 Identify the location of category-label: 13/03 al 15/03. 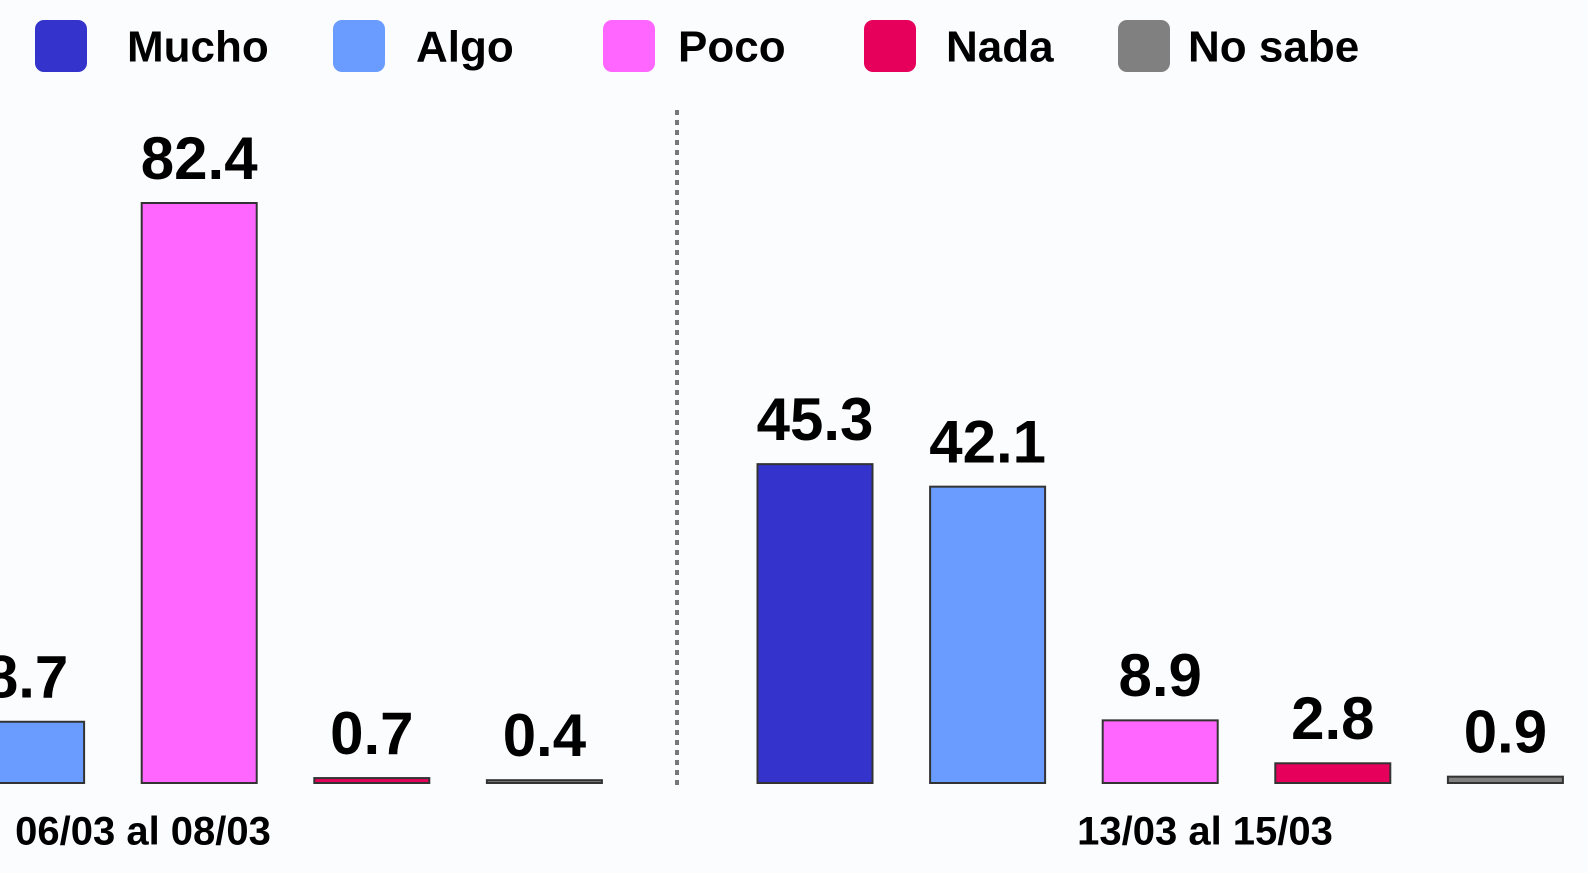
(1205, 832).